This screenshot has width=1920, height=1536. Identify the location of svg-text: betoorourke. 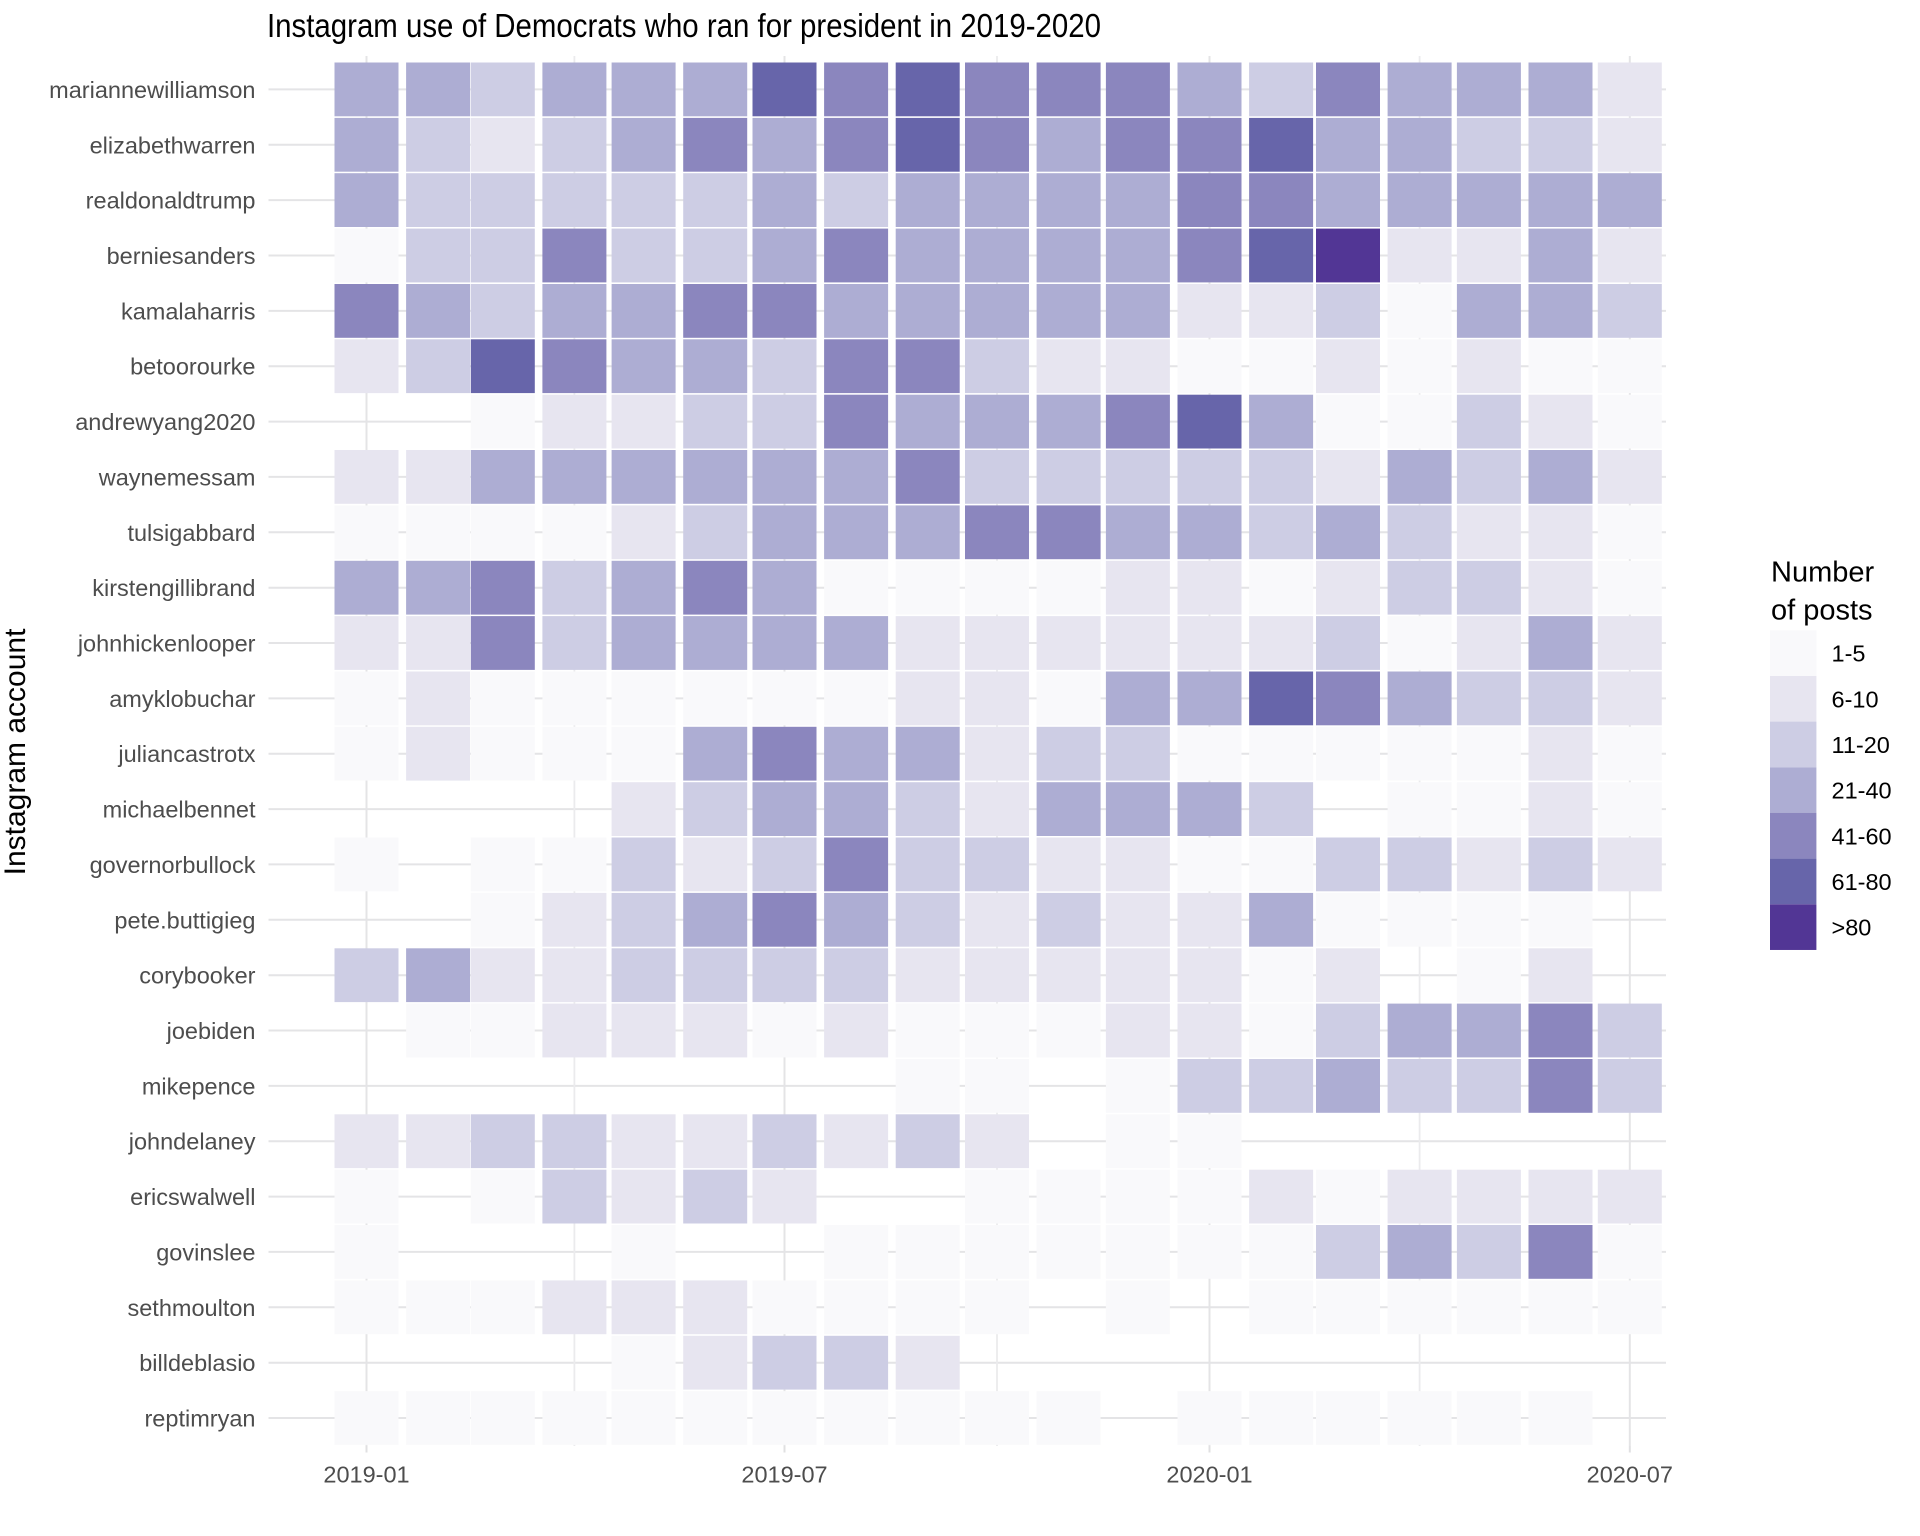
(192, 367).